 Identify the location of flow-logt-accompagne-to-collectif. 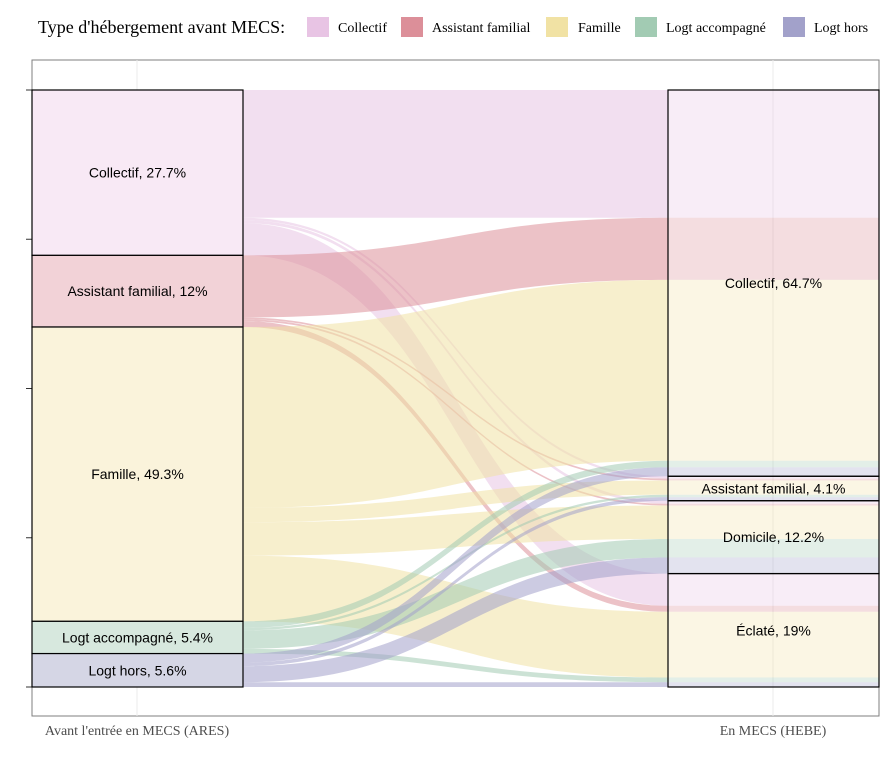
(455, 544).